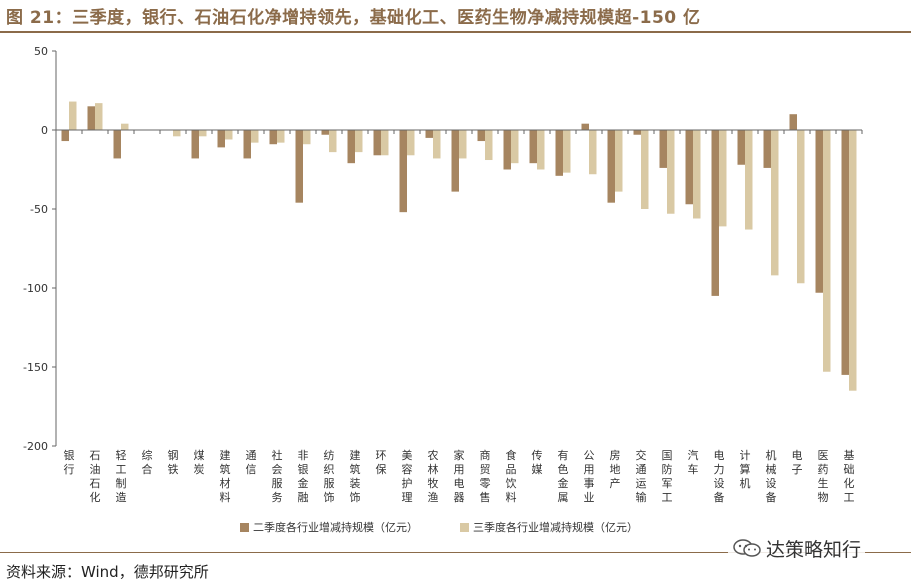 The width and height of the screenshot is (911, 586). What do you see at coordinates (439, 527) in the screenshot?
I see `legend: 二季度各行业增减持规模（亿元） 三季度各行业增减持规模（亿元）` at bounding box center [439, 527].